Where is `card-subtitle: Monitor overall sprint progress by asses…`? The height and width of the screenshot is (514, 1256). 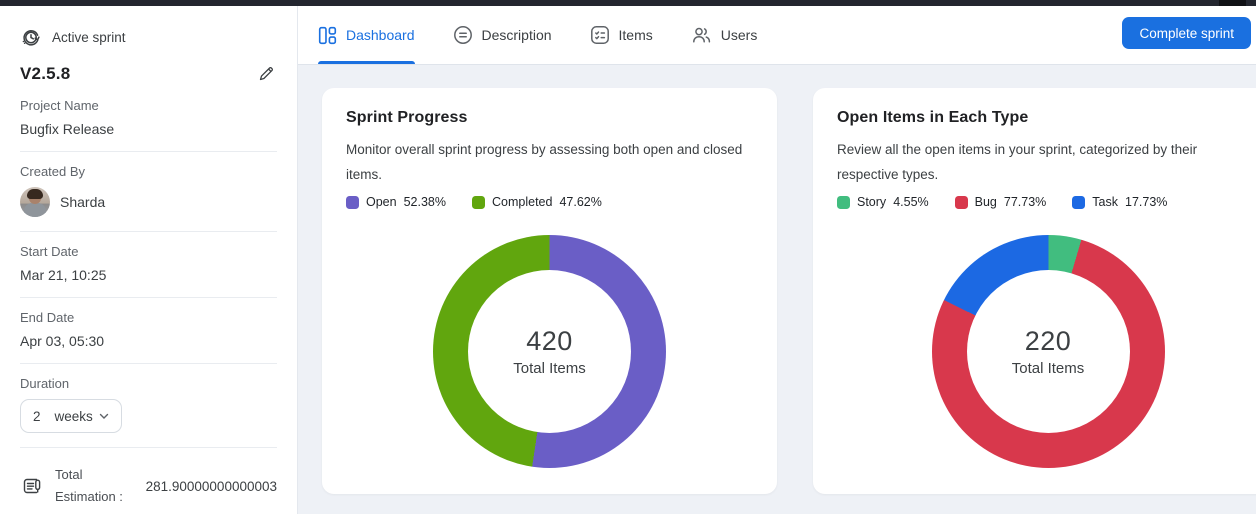
card-subtitle: Monitor overall sprint progress by asses… is located at coordinates (544, 162).